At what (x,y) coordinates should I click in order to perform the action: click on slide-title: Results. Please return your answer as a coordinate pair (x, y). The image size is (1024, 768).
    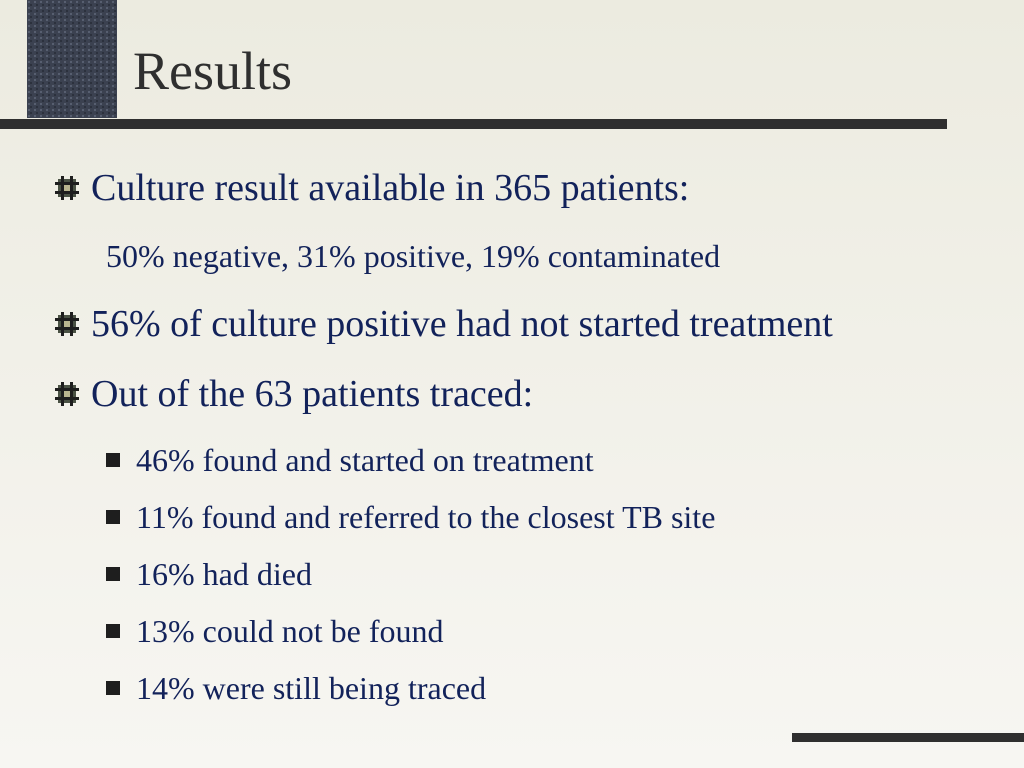
    Looking at the image, I should click on (213, 71).